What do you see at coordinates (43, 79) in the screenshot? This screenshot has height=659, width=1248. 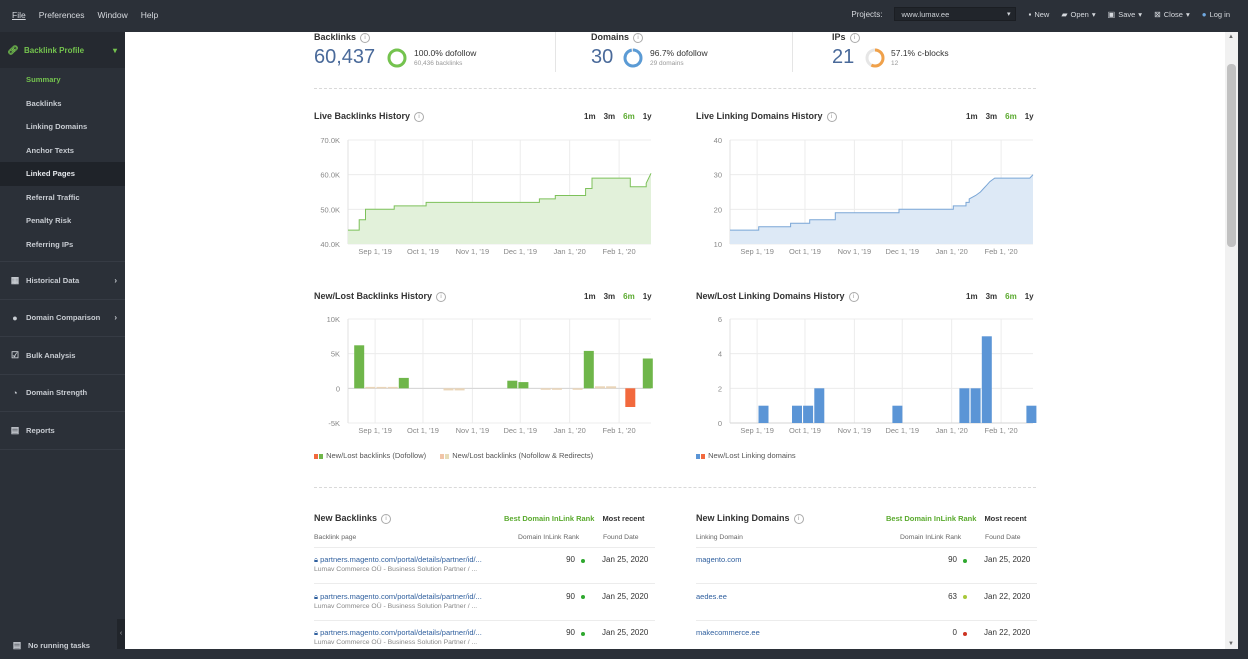 I see `sidebar-item-summary: Summary` at bounding box center [43, 79].